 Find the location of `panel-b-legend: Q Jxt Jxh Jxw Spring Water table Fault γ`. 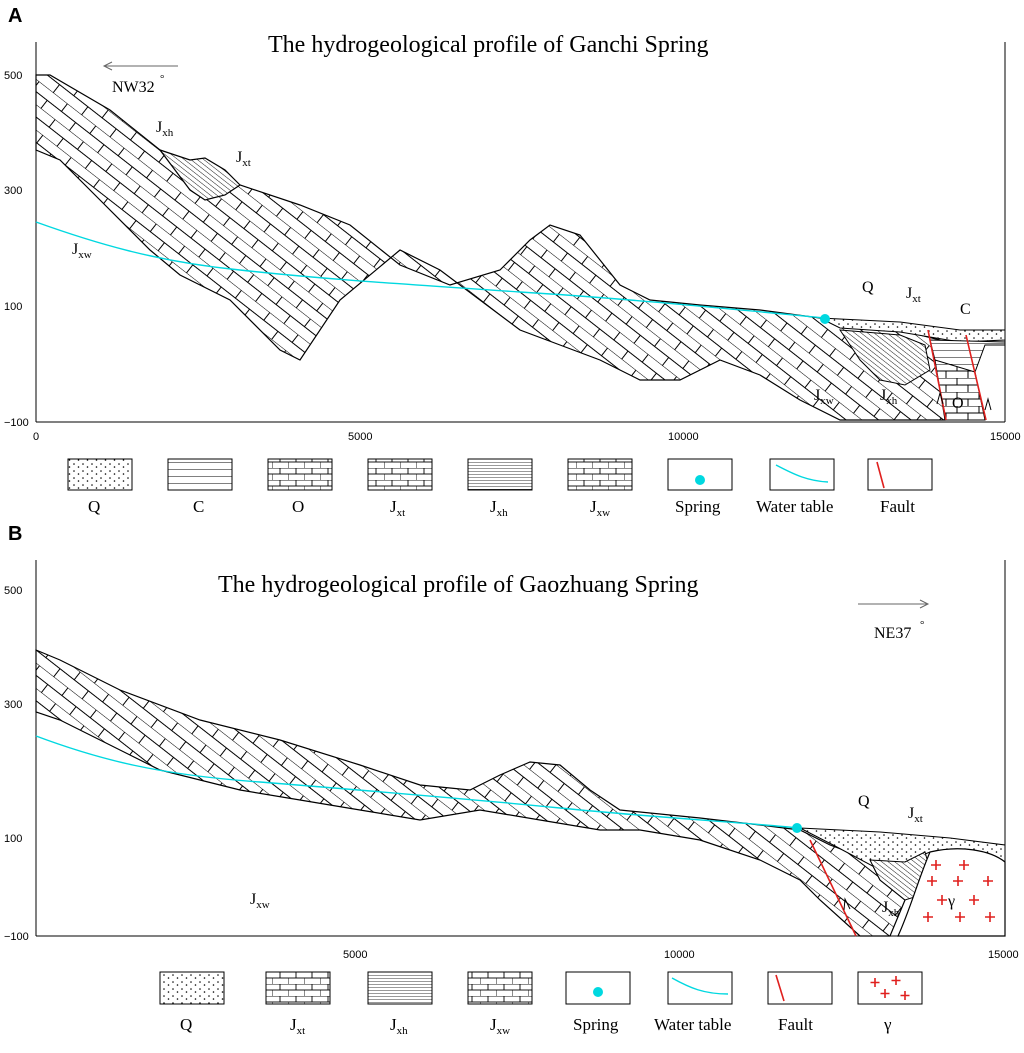

panel-b-legend: Q Jxt Jxh Jxw Spring Water table Fault γ is located at coordinates (541, 1004).